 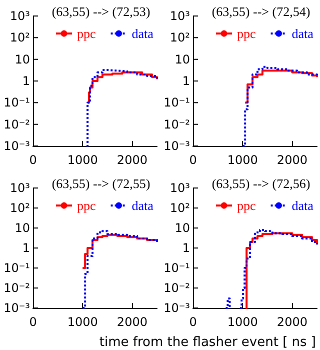 What do you see at coordinates (207, 342) in the screenshot?
I see `x-axis-title: time from the flasher event [ ns ]` at bounding box center [207, 342].